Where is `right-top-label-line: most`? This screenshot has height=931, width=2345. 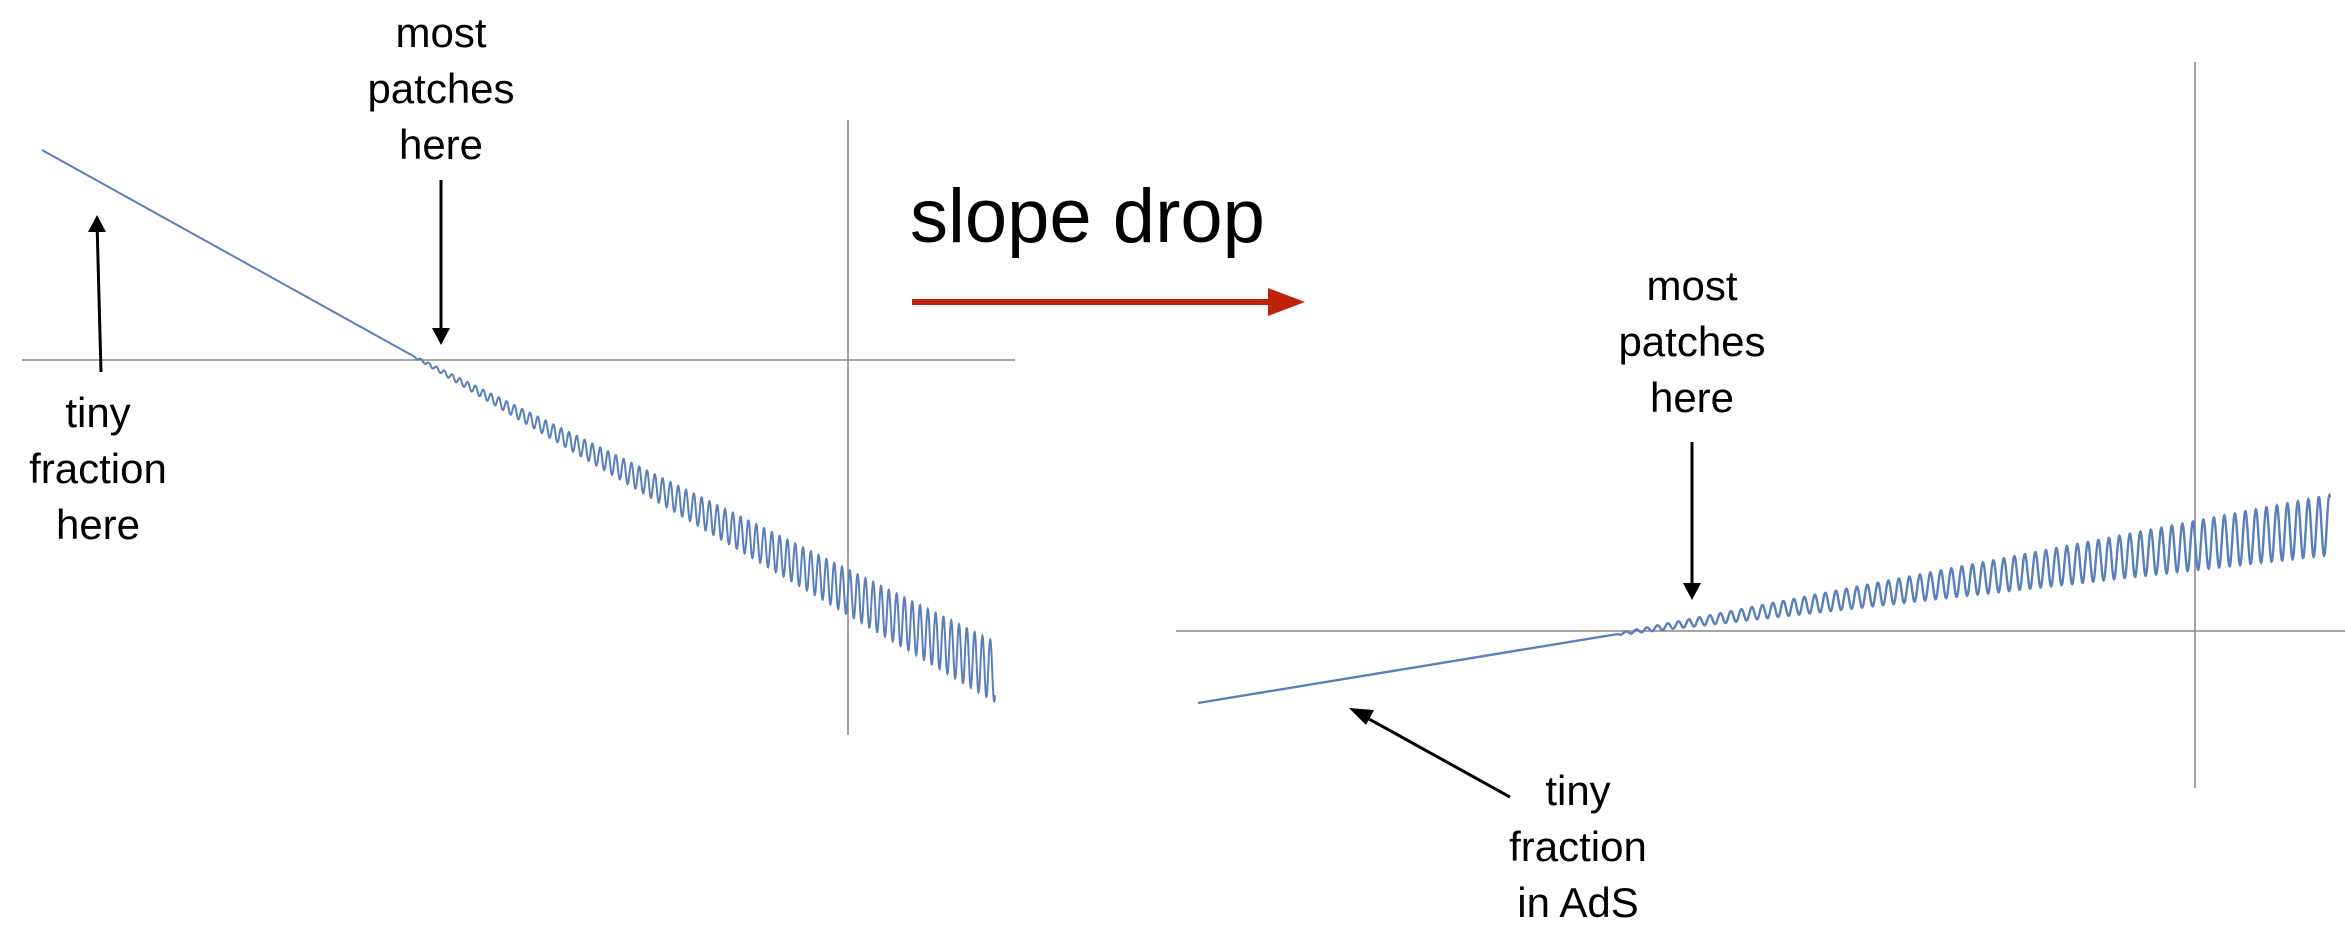 right-top-label-line: most is located at coordinates (1692, 285).